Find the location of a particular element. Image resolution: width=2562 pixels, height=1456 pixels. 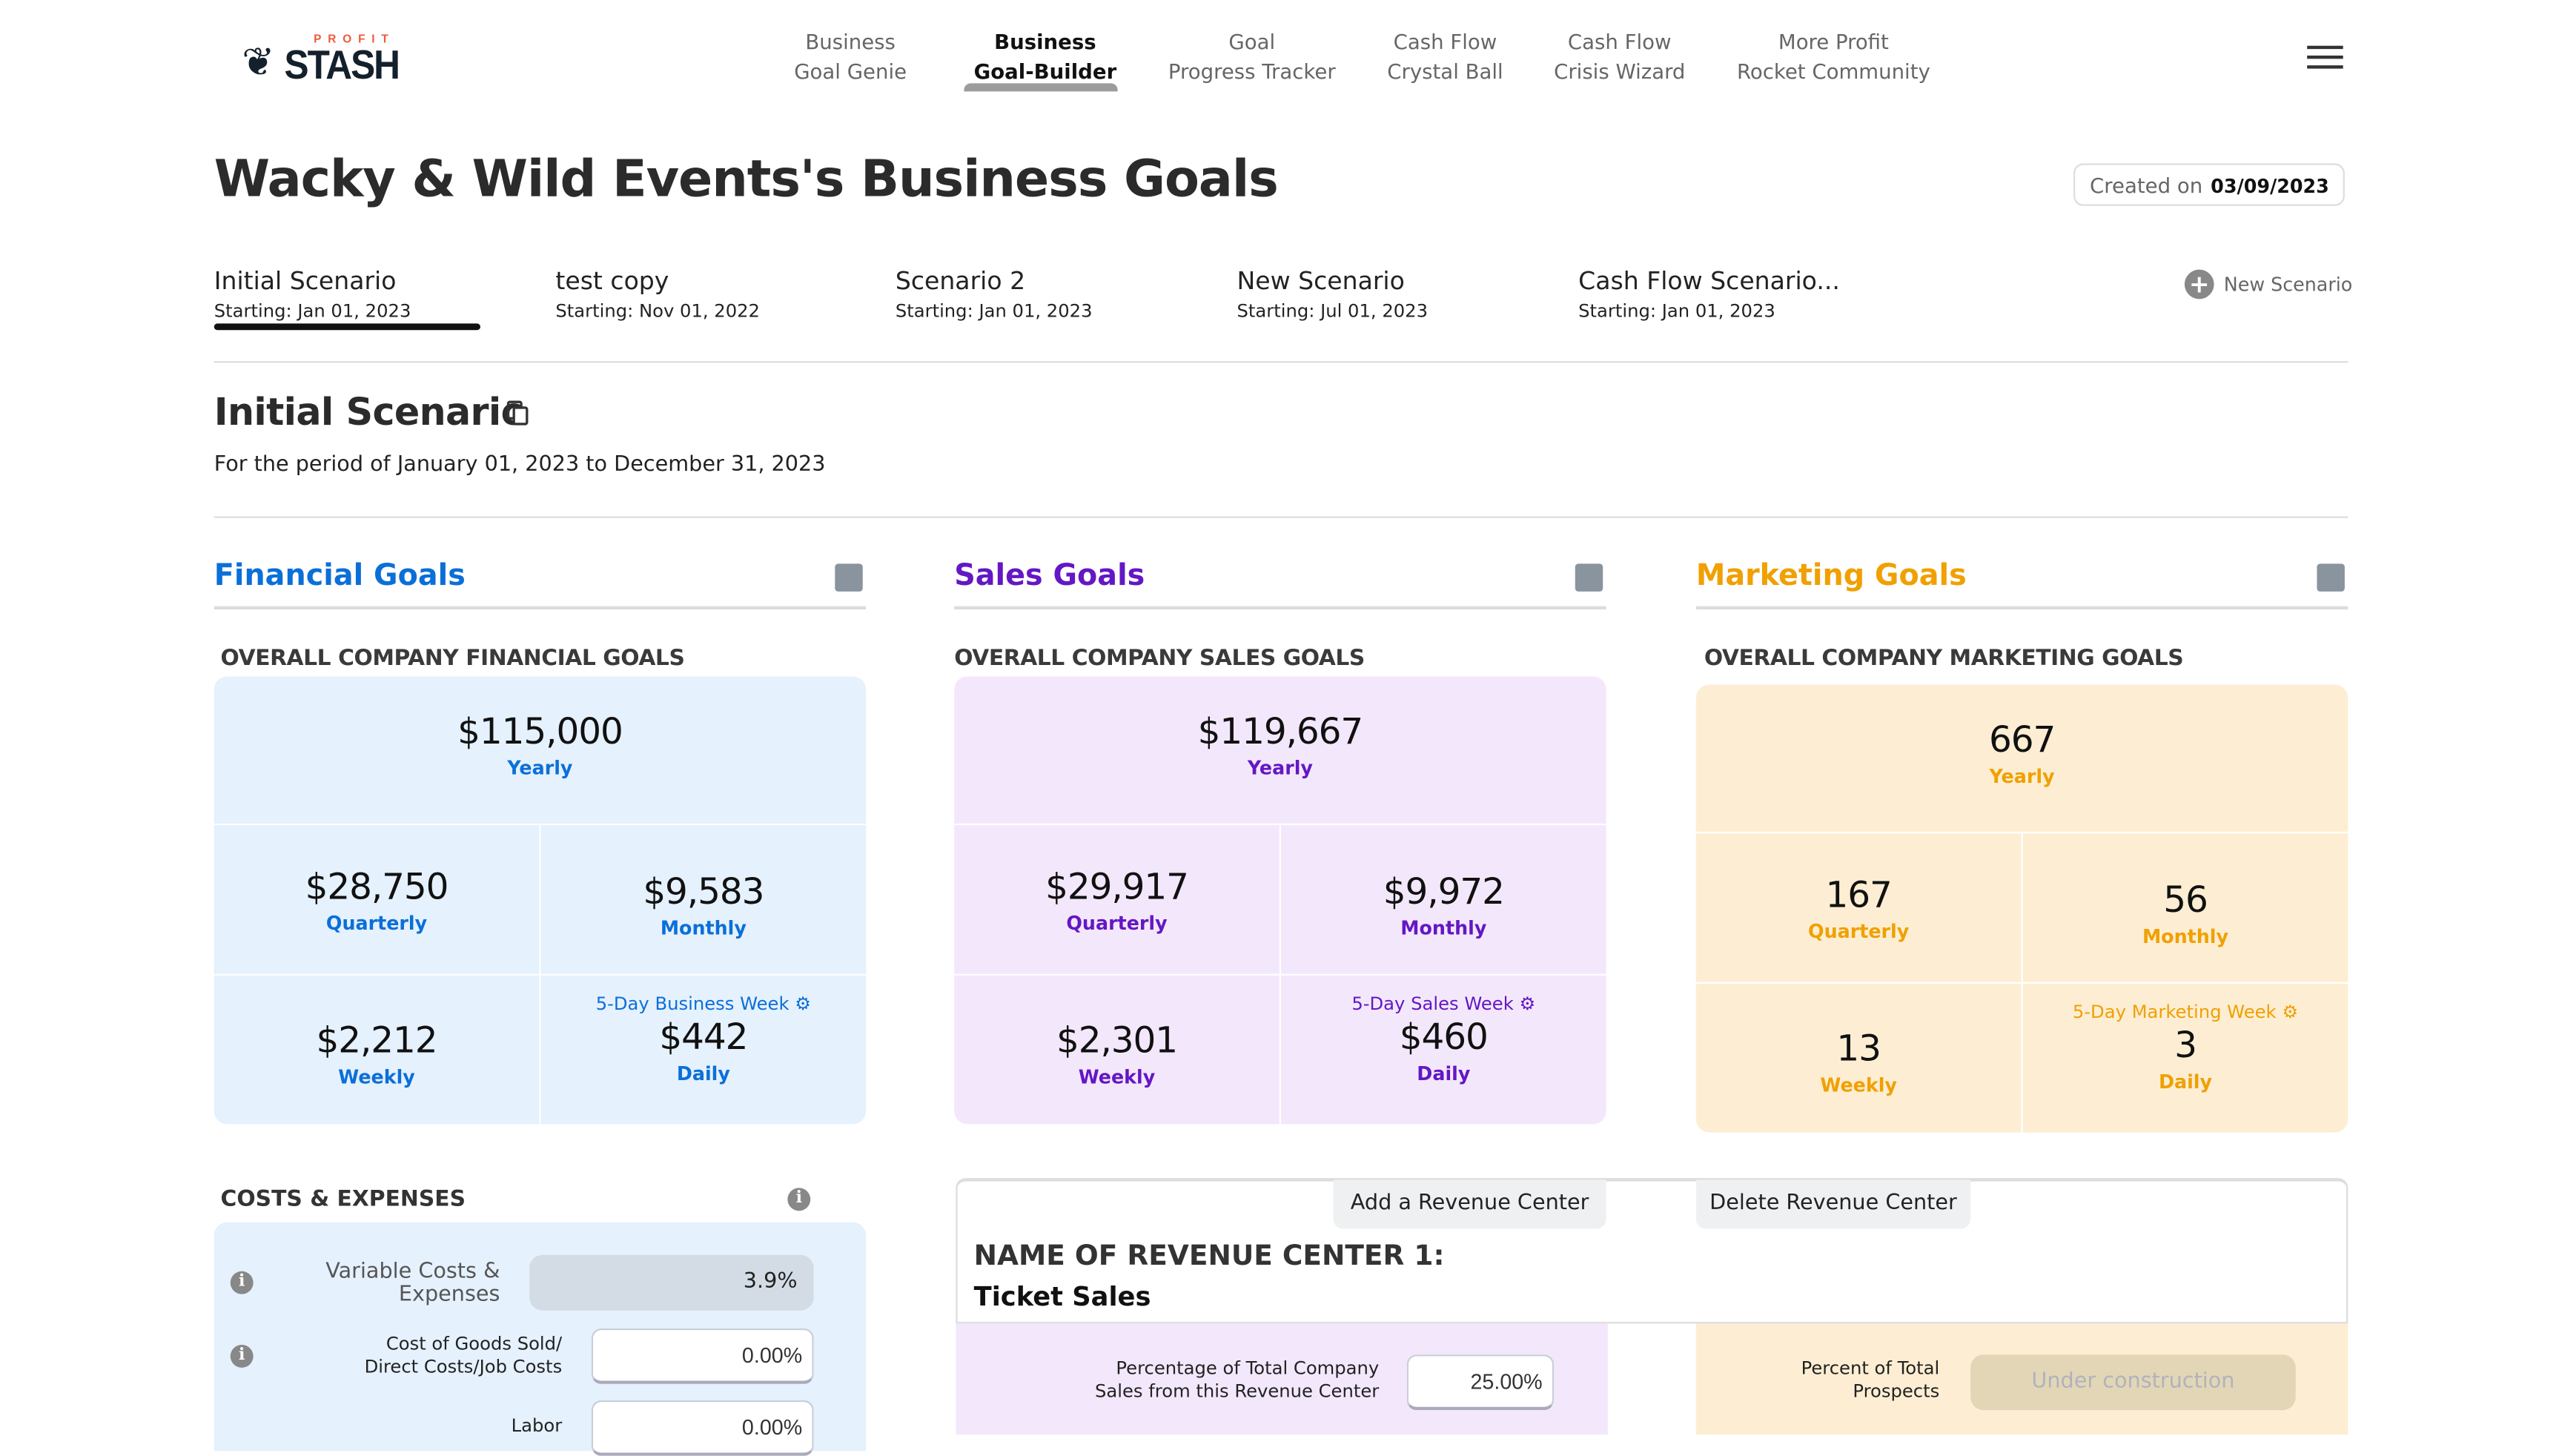

variable-costs-label: Variable Costs & Expenses is located at coordinates (412, 1284).